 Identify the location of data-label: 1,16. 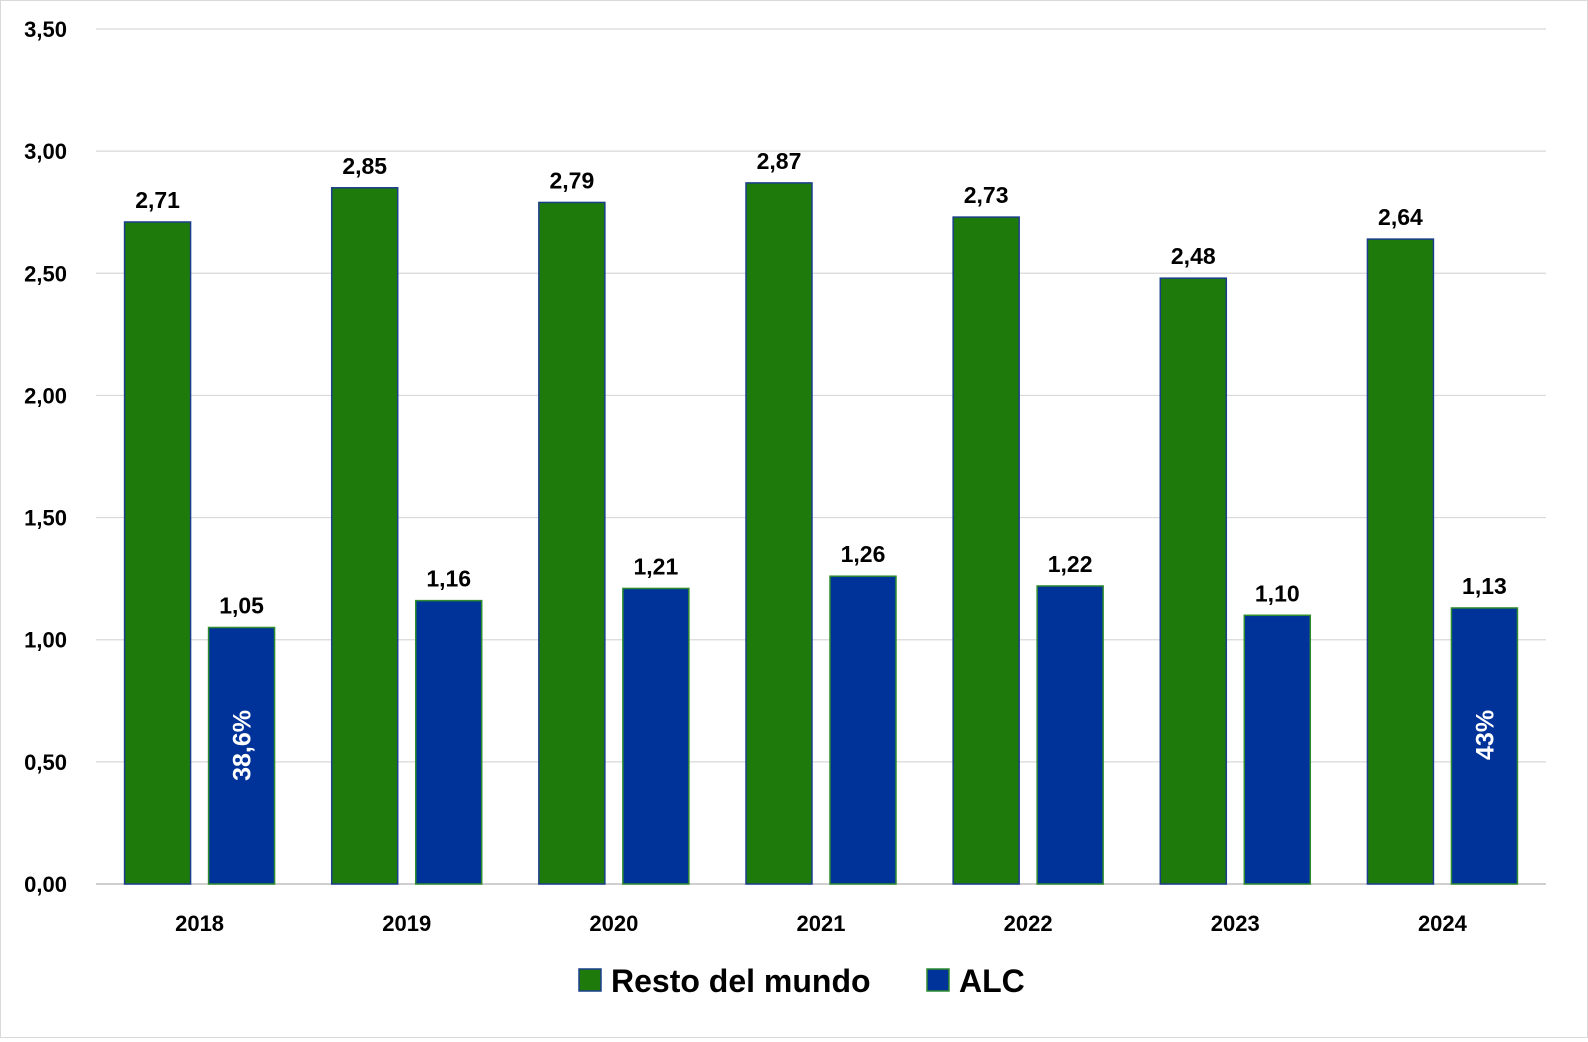
(448, 579).